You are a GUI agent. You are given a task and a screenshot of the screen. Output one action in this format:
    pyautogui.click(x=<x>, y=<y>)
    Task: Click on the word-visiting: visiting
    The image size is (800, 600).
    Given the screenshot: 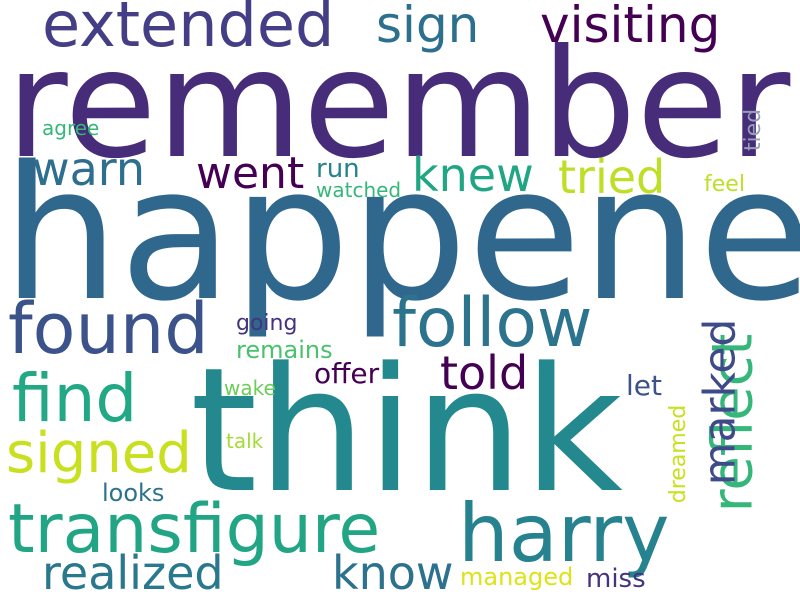 What is the action you would take?
    pyautogui.click(x=630, y=27)
    